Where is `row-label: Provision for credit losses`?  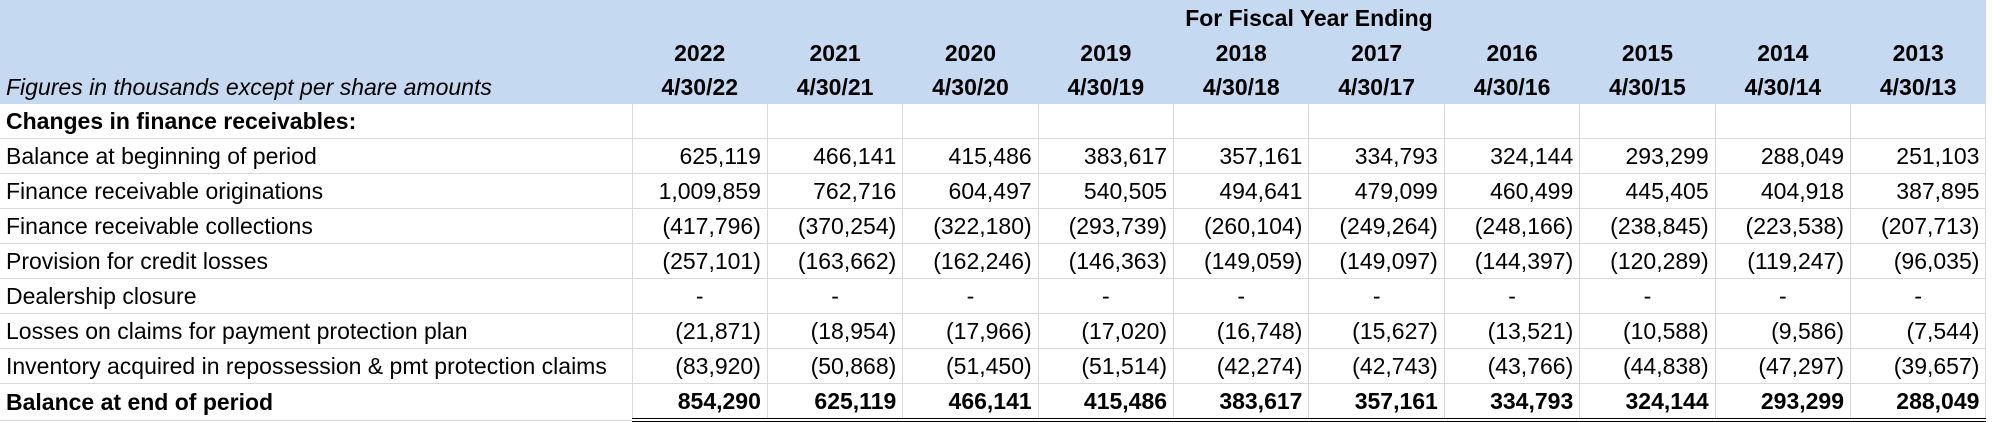 row-label: Provision for credit losses is located at coordinates (316, 261).